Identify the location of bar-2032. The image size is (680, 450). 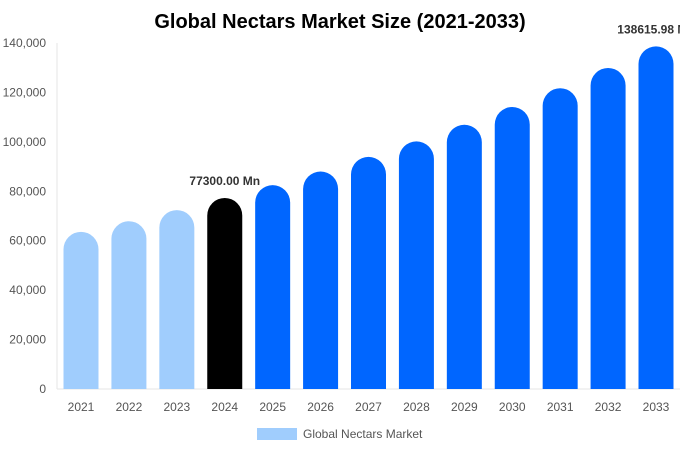
(608, 228).